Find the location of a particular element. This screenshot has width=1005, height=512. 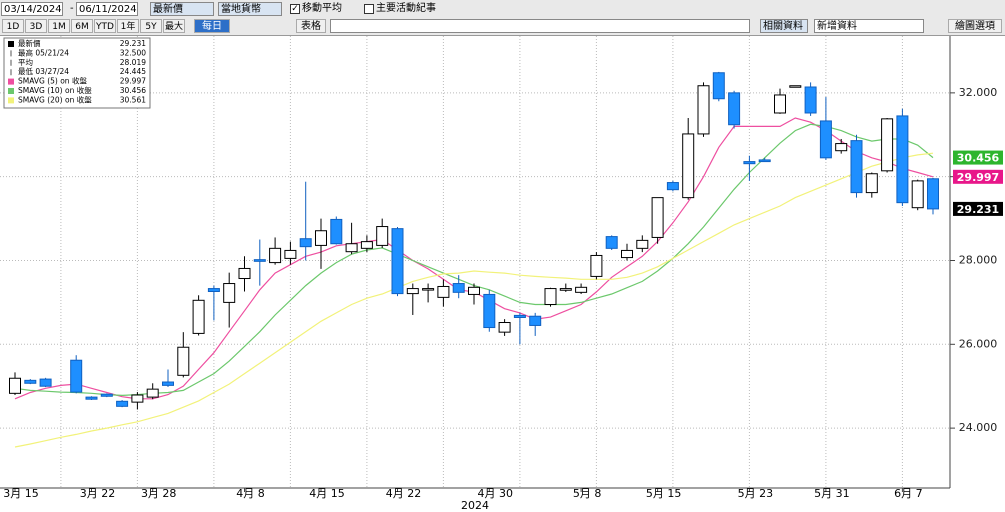

x-tick-label: 4月 30 is located at coordinates (496, 493).